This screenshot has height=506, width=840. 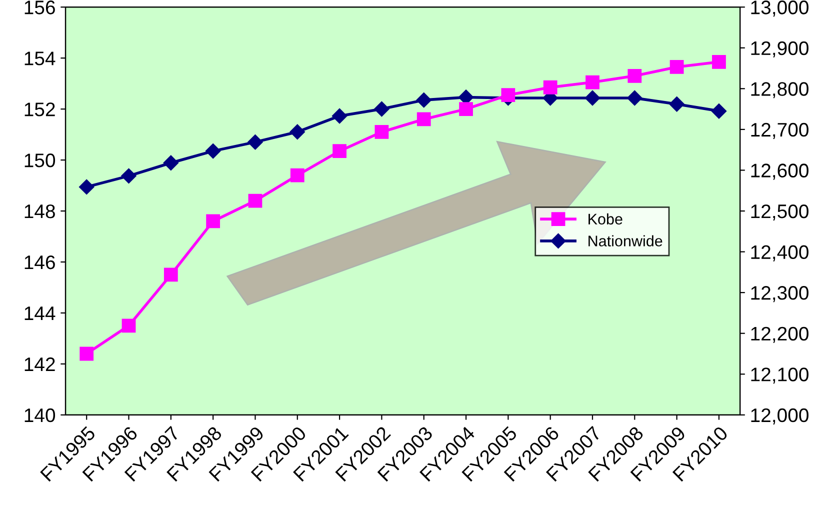 I want to click on y-tick-label: 156, so click(x=39, y=7).